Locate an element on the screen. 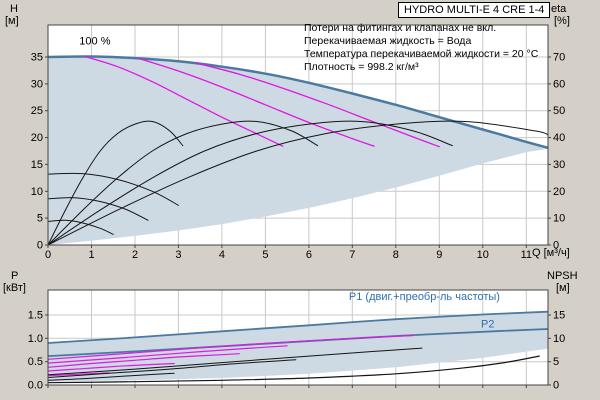  tick-label-x: 10 is located at coordinates (483, 255).